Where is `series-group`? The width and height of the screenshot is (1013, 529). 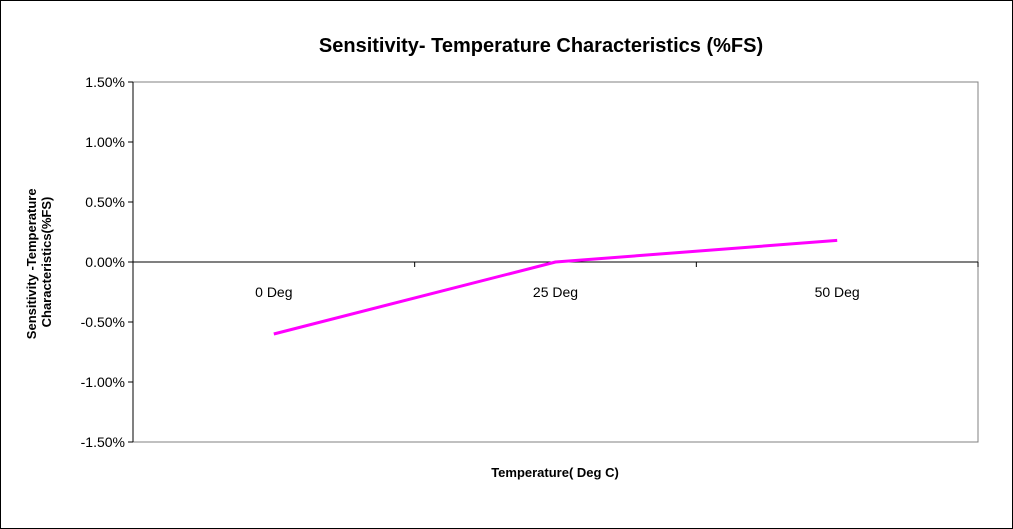 series-group is located at coordinates (555, 287).